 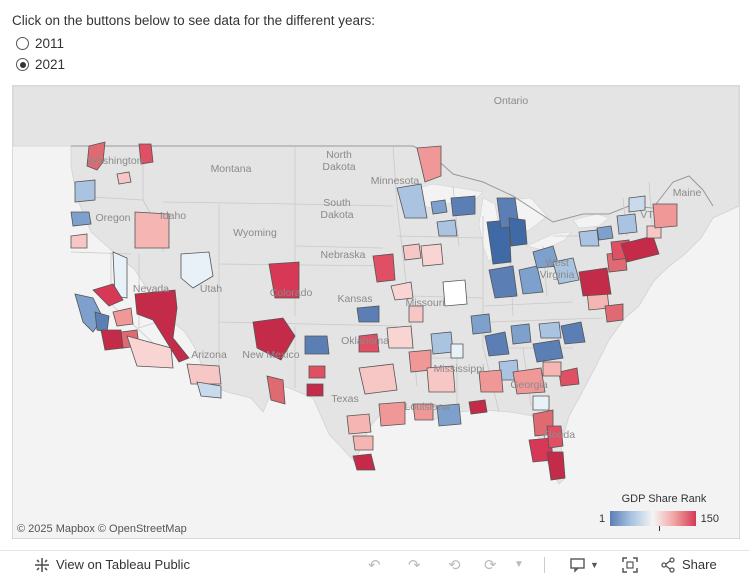 What do you see at coordinates (478, 407) in the screenshot?
I see `metro-mobile` at bounding box center [478, 407].